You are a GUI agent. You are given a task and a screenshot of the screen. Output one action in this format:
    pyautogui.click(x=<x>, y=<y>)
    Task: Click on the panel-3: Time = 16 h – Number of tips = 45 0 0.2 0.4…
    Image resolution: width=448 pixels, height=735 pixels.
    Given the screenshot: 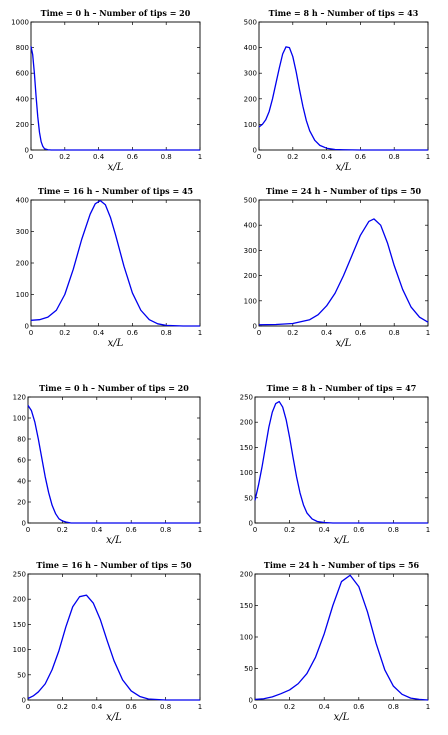 What is the action you would take?
    pyautogui.click(x=109, y=267)
    